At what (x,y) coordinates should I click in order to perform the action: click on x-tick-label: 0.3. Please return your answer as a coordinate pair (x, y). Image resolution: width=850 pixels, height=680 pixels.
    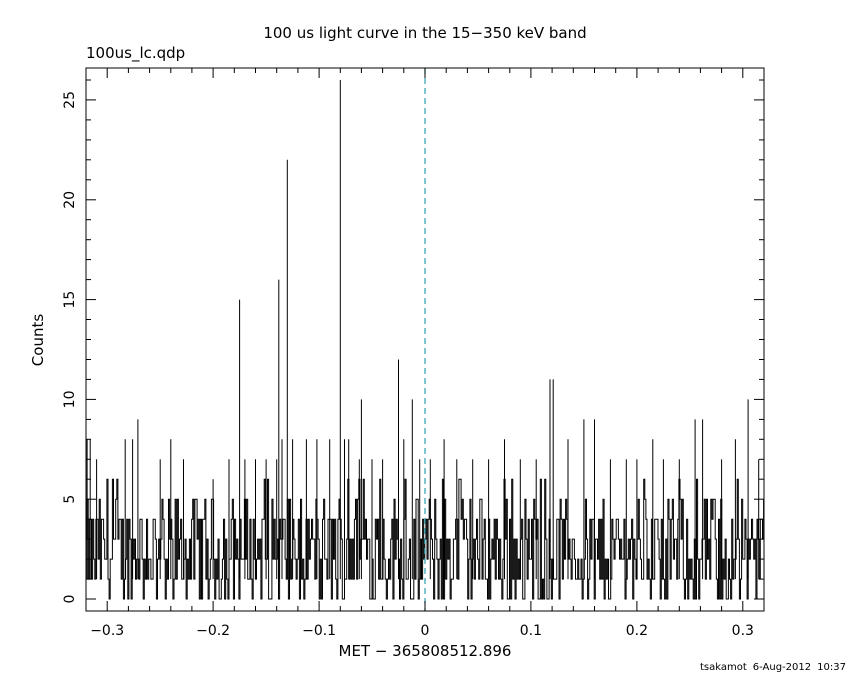
    Looking at the image, I should click on (743, 631).